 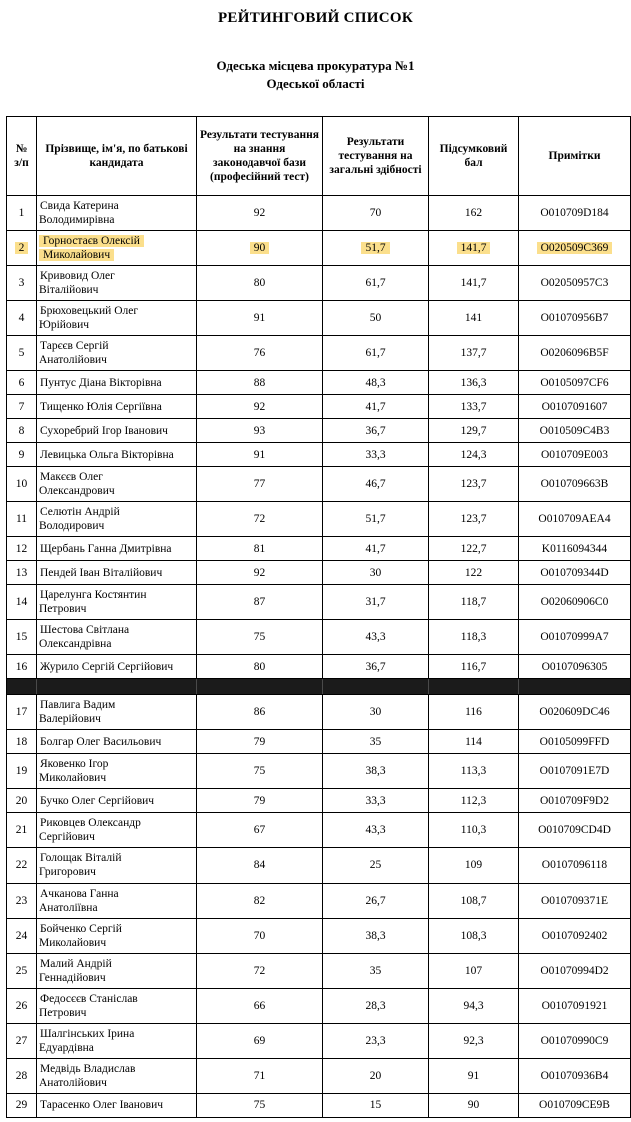 What do you see at coordinates (473, 1105) in the screenshot?
I see `total-score: 90` at bounding box center [473, 1105].